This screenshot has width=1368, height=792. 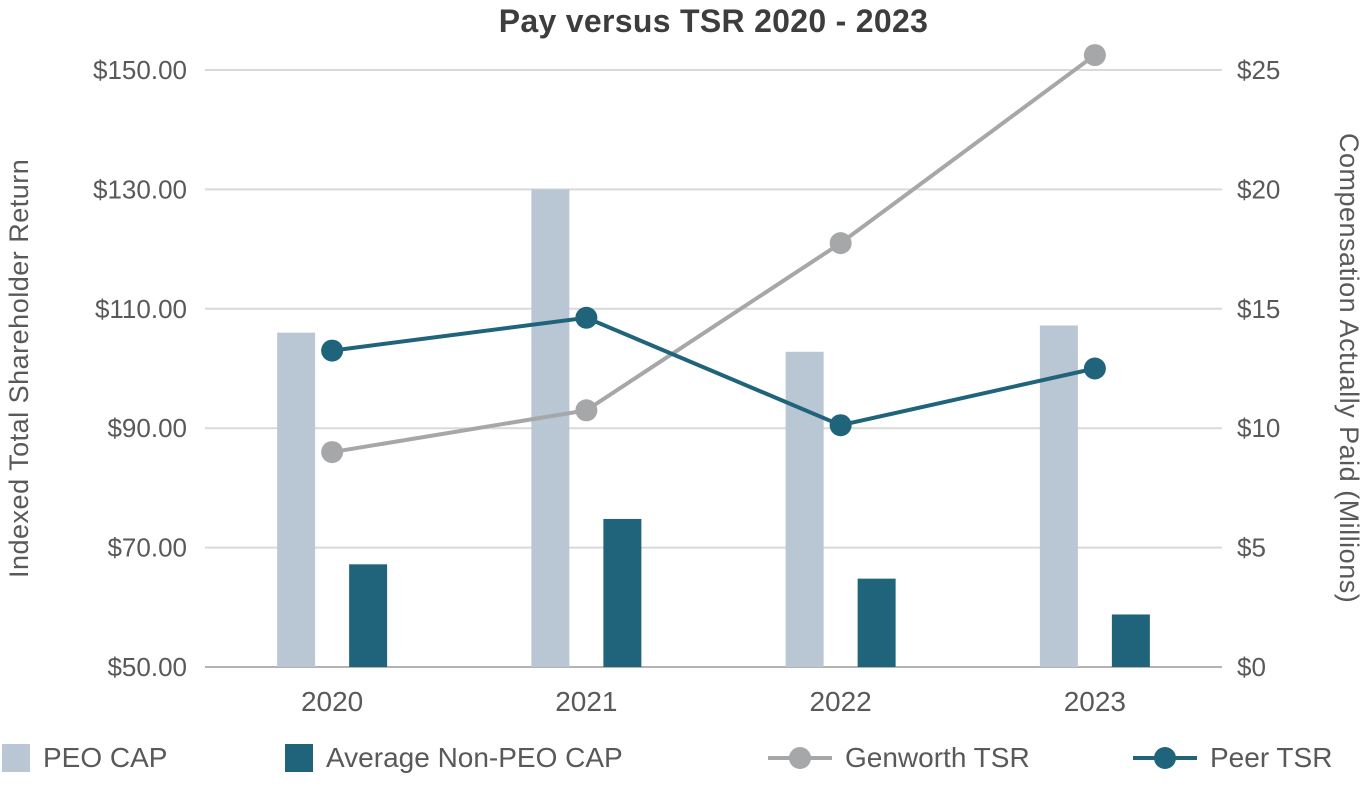 I want to click on left-axis-tick-label: $50.00, so click(x=147, y=667).